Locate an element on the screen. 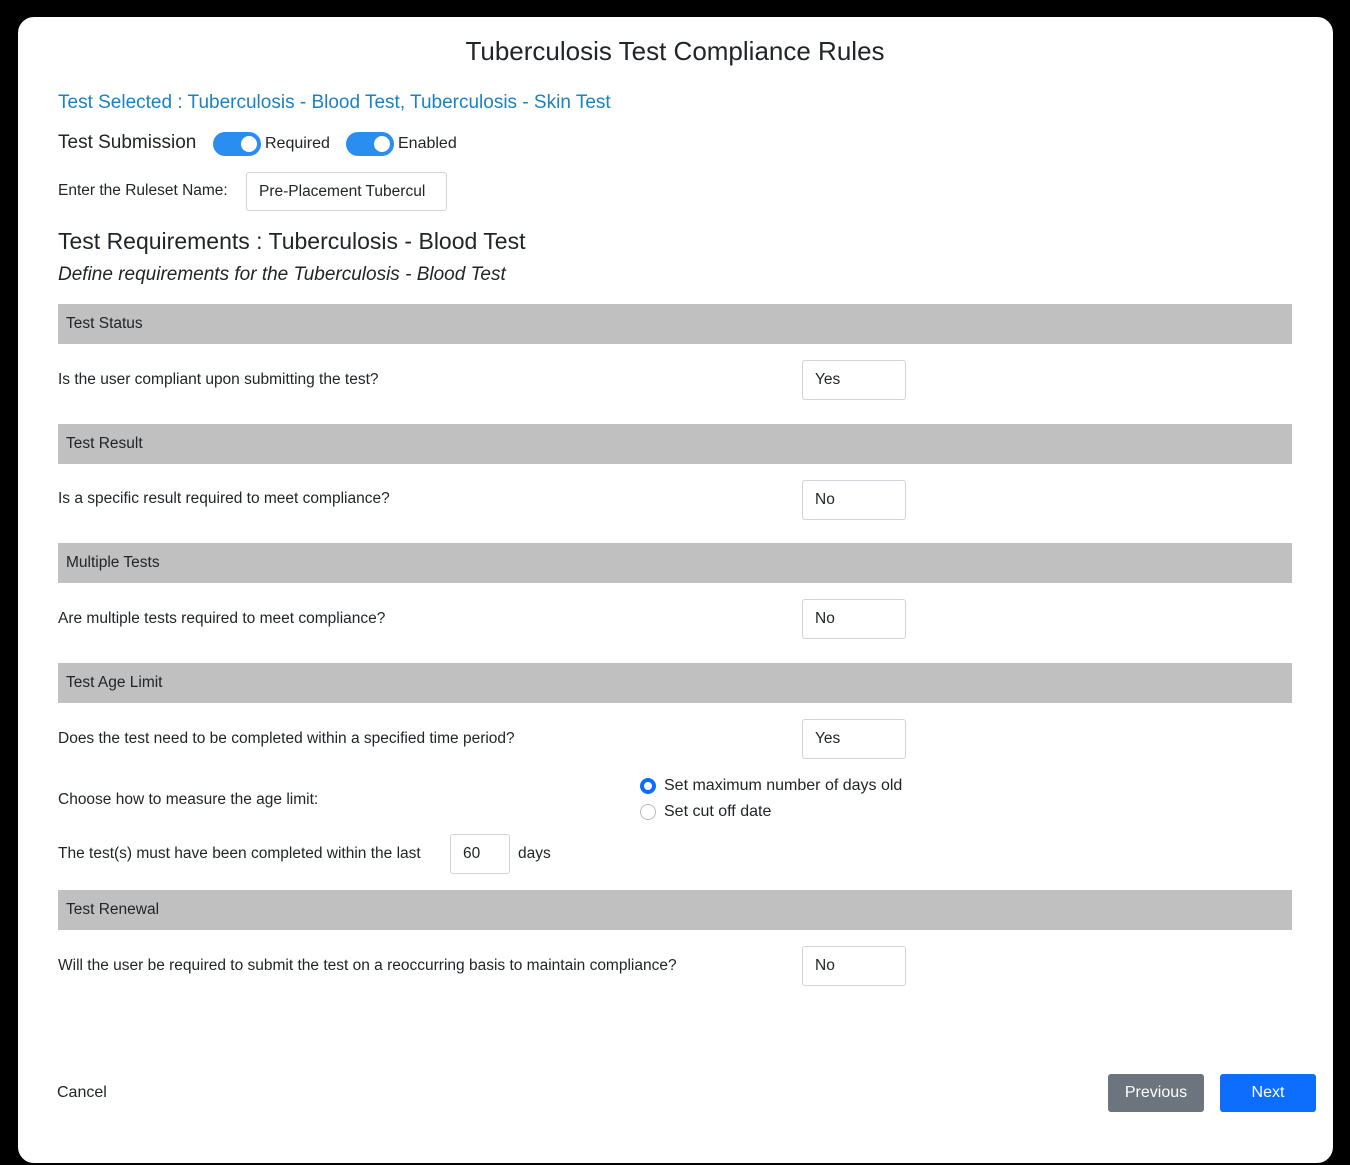 The width and height of the screenshot is (1350, 1165). section-header-test-result: Test Result is located at coordinates (675, 444).